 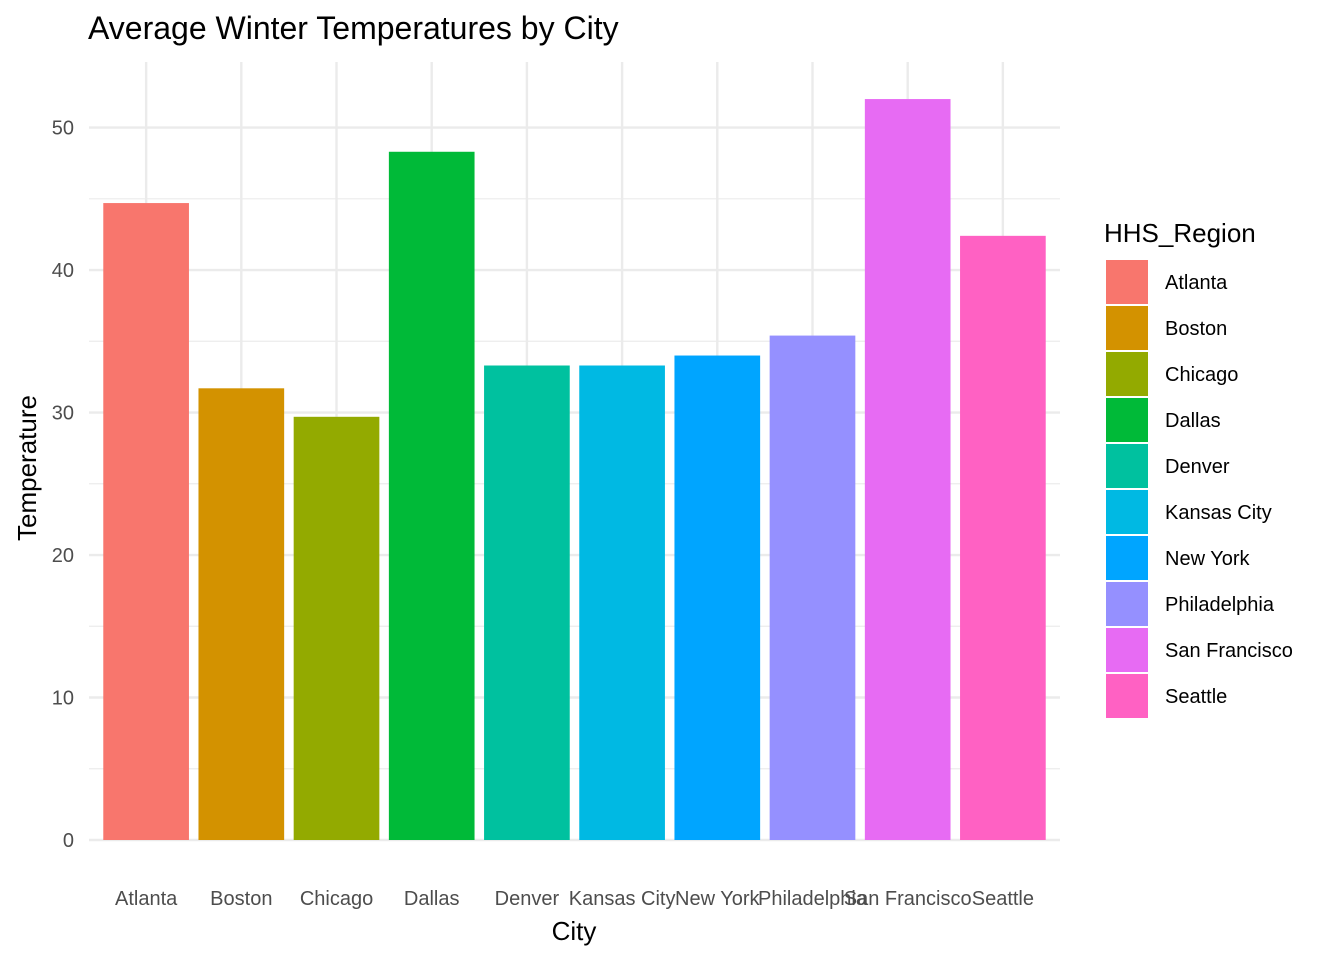 I want to click on legend-label: Chicago, so click(x=1201, y=375).